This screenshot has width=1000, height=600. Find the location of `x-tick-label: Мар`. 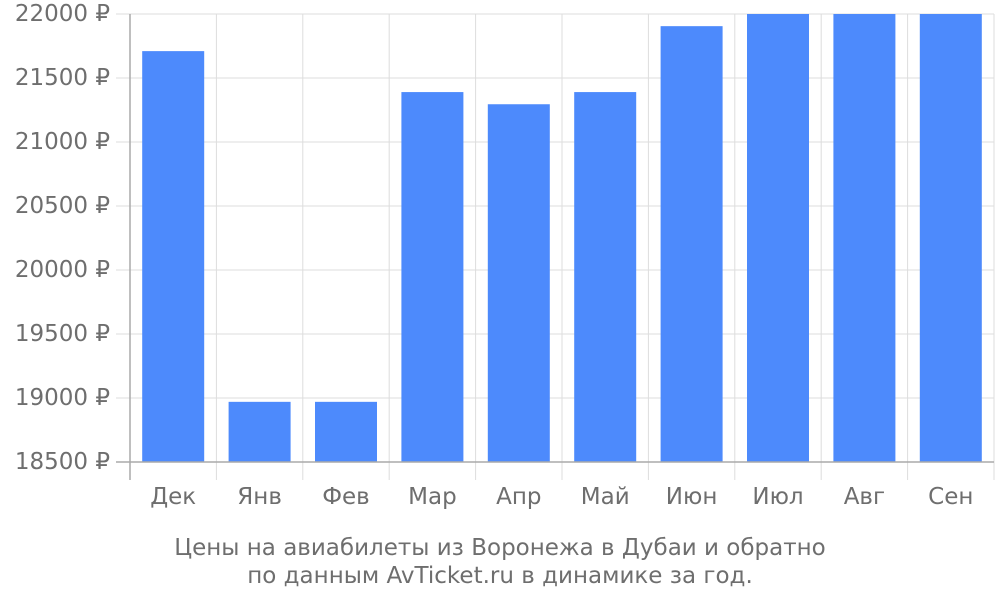

x-tick-label: Мар is located at coordinates (432, 497).